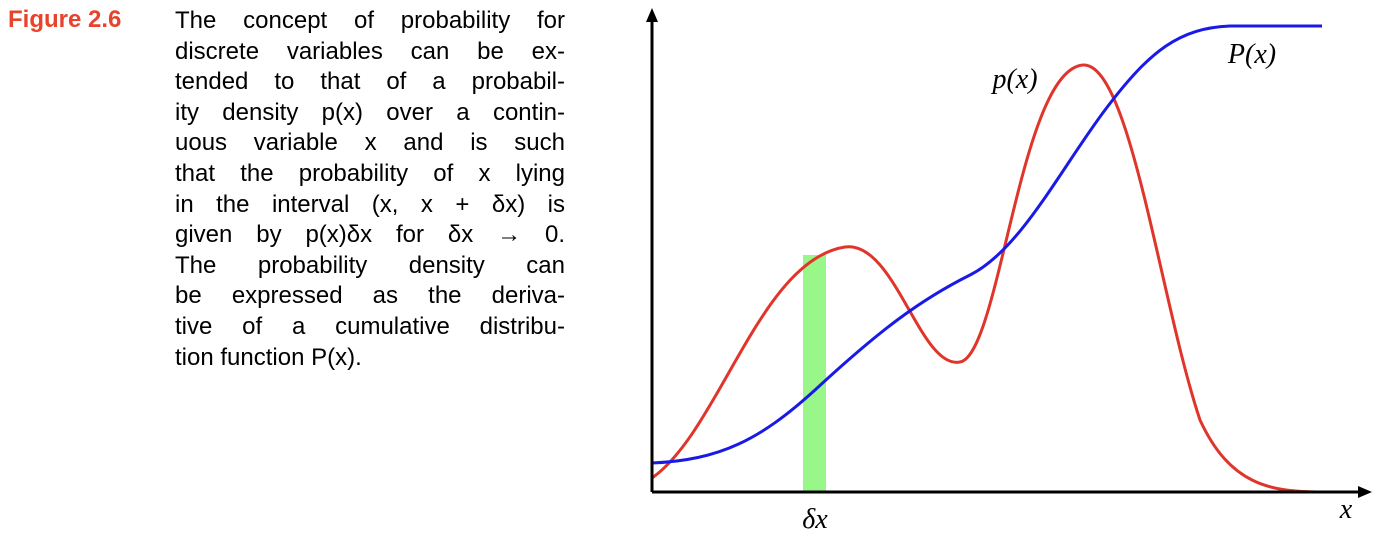 The width and height of the screenshot is (1386, 536). I want to click on caption-line: tended to that of a probabil-, so click(370, 82).